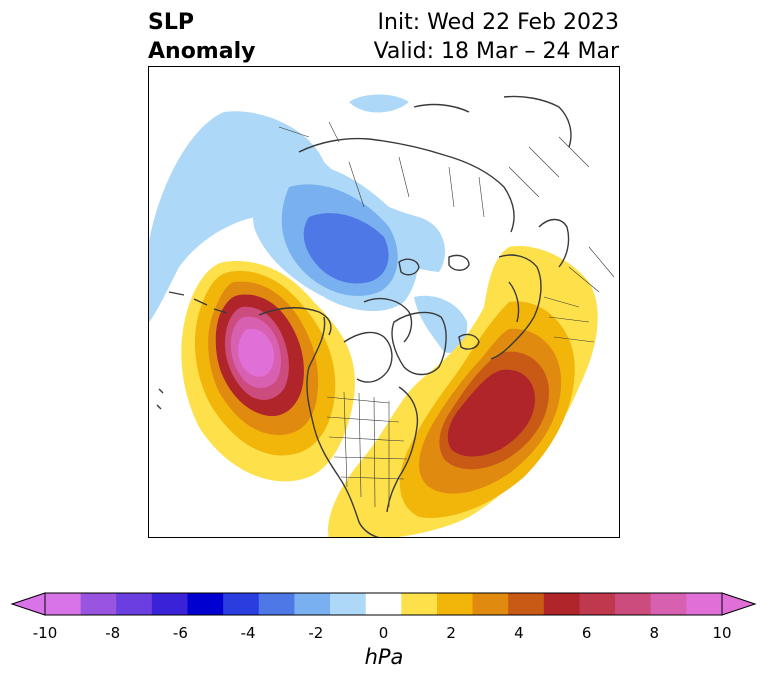  Describe the element at coordinates (379, 103) in the screenshot. I see `anomaly-fill-light-blue-north` at that location.